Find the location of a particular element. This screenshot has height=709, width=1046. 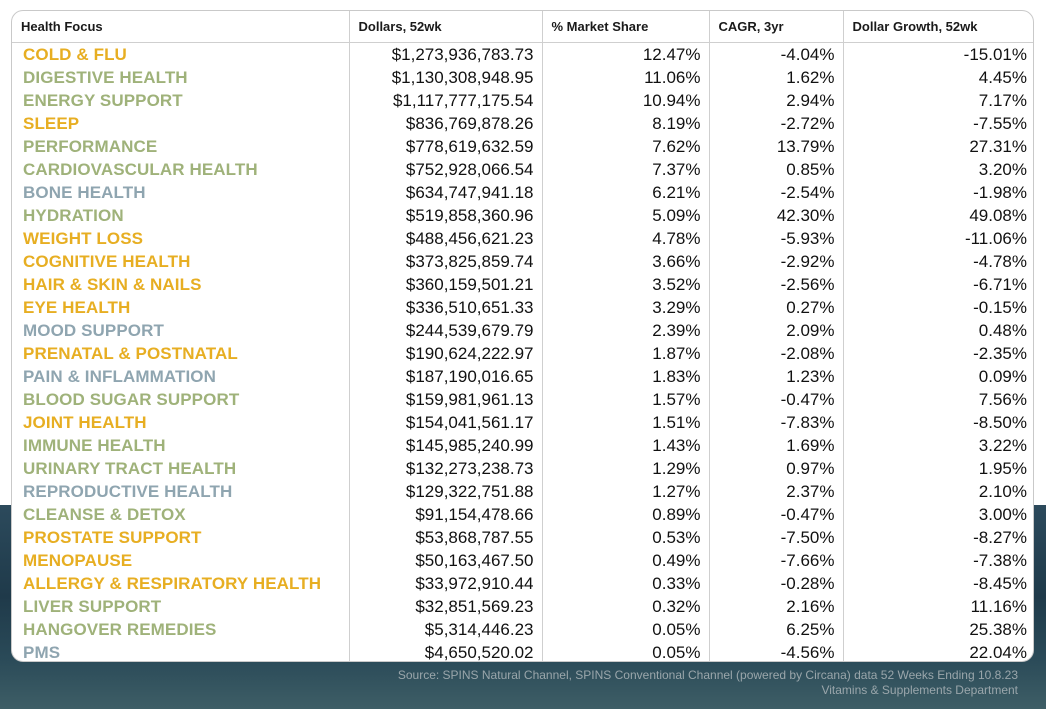

health-focus-cell: WEIGHT LOSS is located at coordinates (83, 238).